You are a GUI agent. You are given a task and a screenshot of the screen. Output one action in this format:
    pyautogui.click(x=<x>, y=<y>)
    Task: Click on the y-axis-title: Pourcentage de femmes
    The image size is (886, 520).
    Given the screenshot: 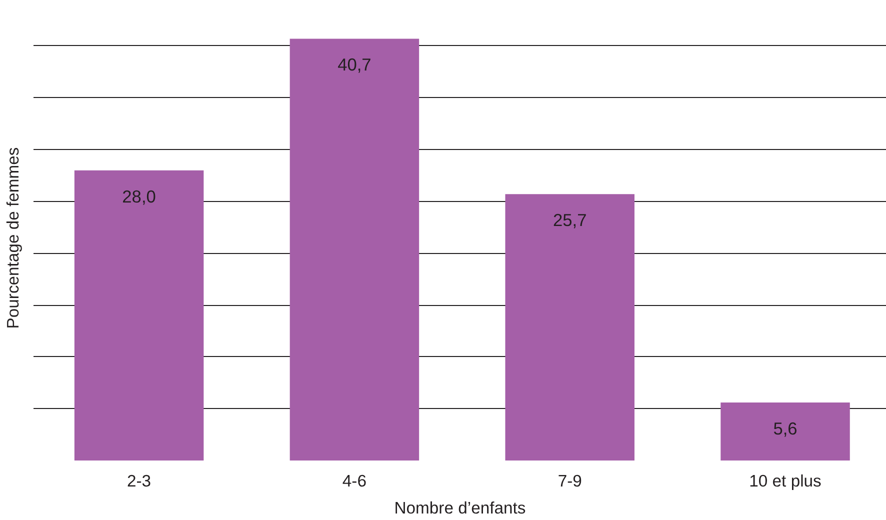 What is the action you would take?
    pyautogui.click(x=13, y=238)
    